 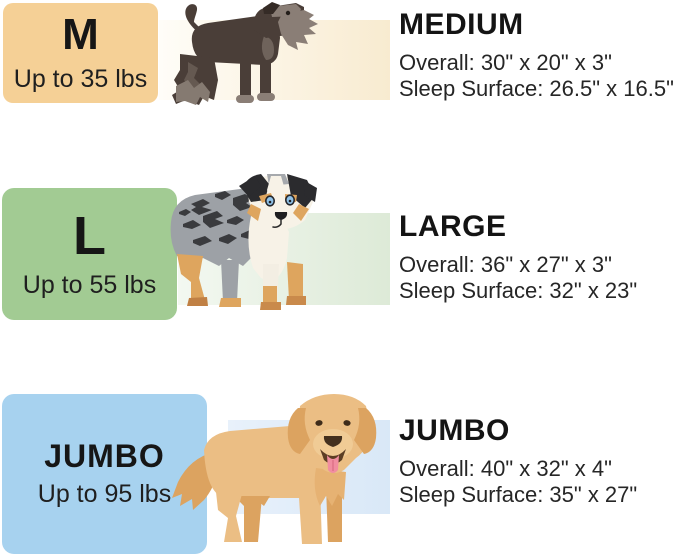 I want to click on size-badge-large: L Up to 55 lbs, so click(x=89, y=254).